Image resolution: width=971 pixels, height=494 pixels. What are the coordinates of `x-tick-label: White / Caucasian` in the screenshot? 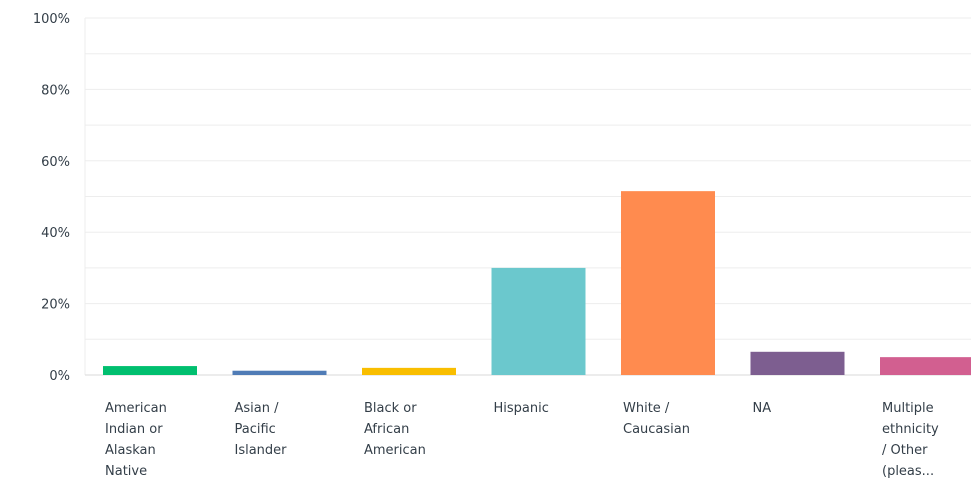 It's located at (656, 419).